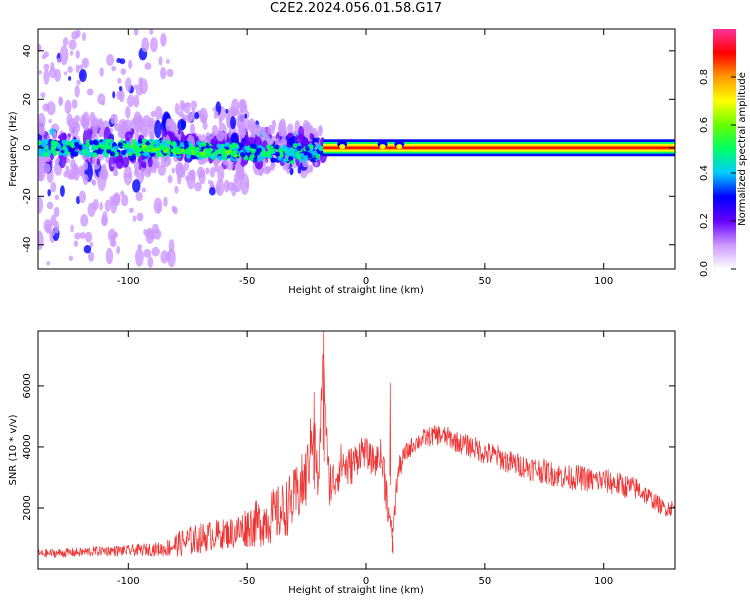 The image size is (750, 600). What do you see at coordinates (13, 149) in the screenshot?
I see `spectrogram-y-label: Frequency (Hz)` at bounding box center [13, 149].